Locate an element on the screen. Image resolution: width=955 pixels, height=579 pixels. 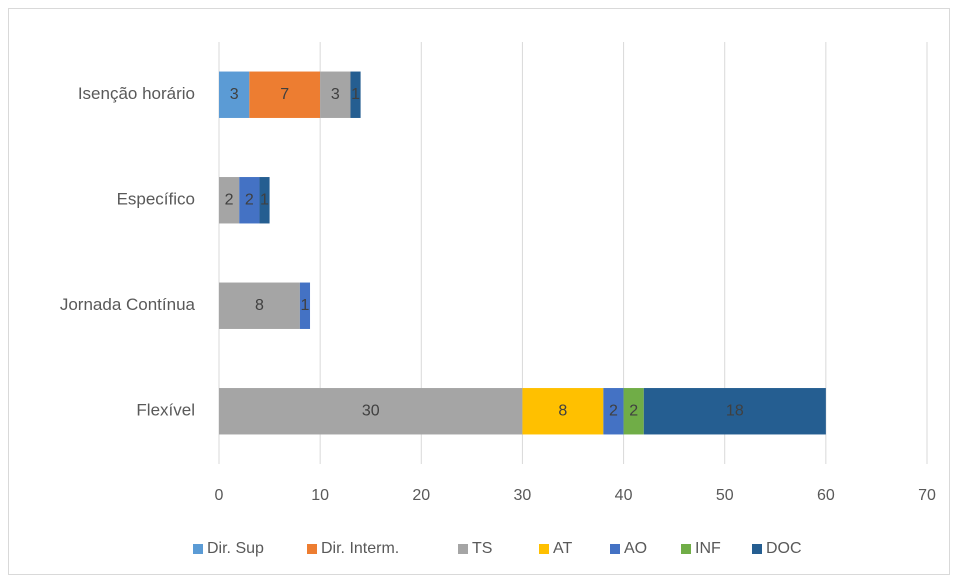
x-tick-label: 30 is located at coordinates (523, 495).